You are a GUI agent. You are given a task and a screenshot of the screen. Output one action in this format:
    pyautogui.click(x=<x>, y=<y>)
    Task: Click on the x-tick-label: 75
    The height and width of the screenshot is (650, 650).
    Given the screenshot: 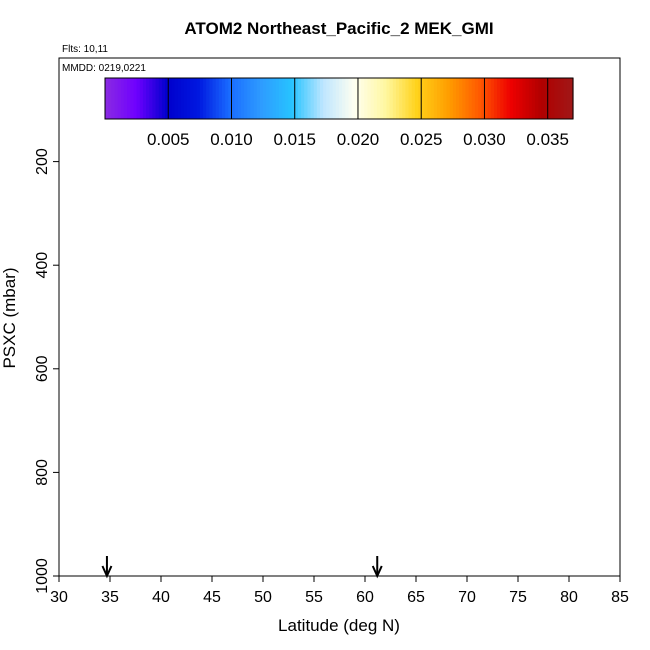 What is the action you would take?
    pyautogui.click(x=518, y=597)
    